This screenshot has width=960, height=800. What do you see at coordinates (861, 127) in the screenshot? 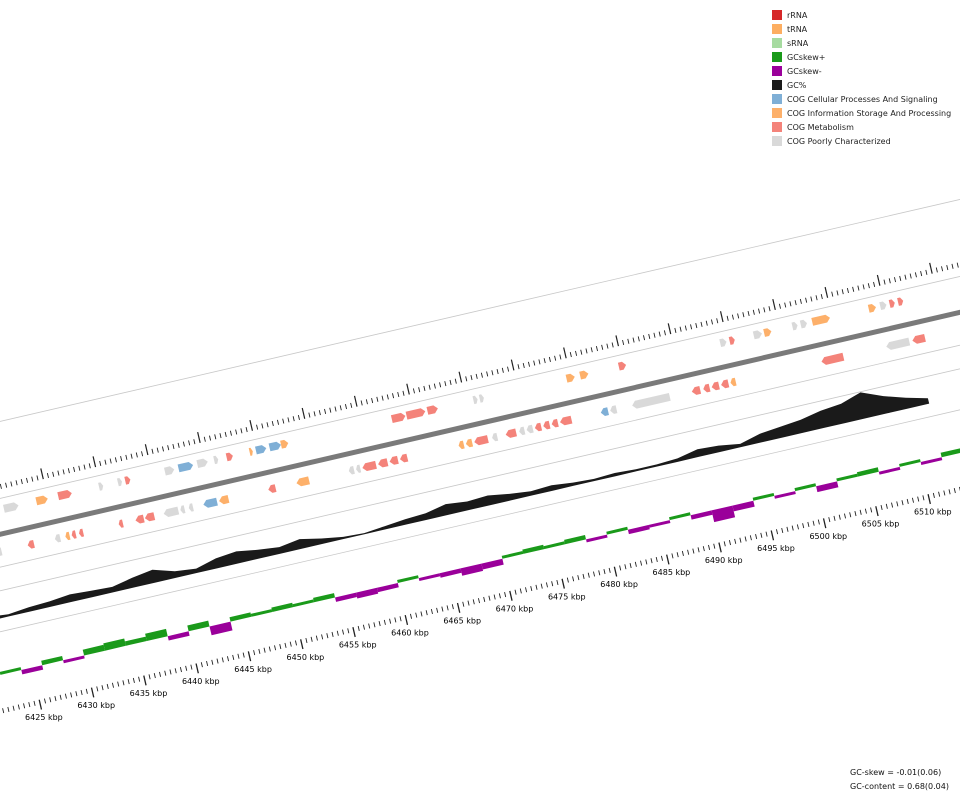
I see `legend-item-cog-metabolism: COG Metabolism` at bounding box center [861, 127].